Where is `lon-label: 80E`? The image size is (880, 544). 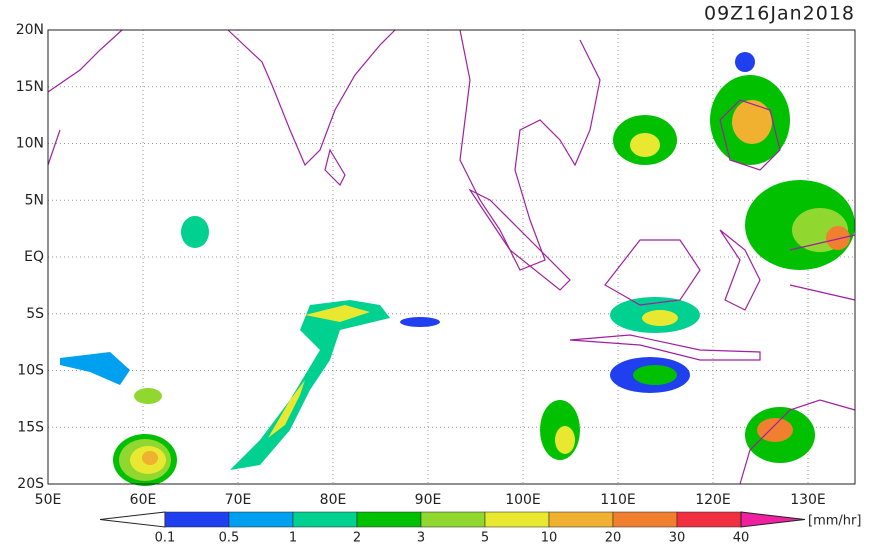
lon-label: 80E is located at coordinates (333, 500).